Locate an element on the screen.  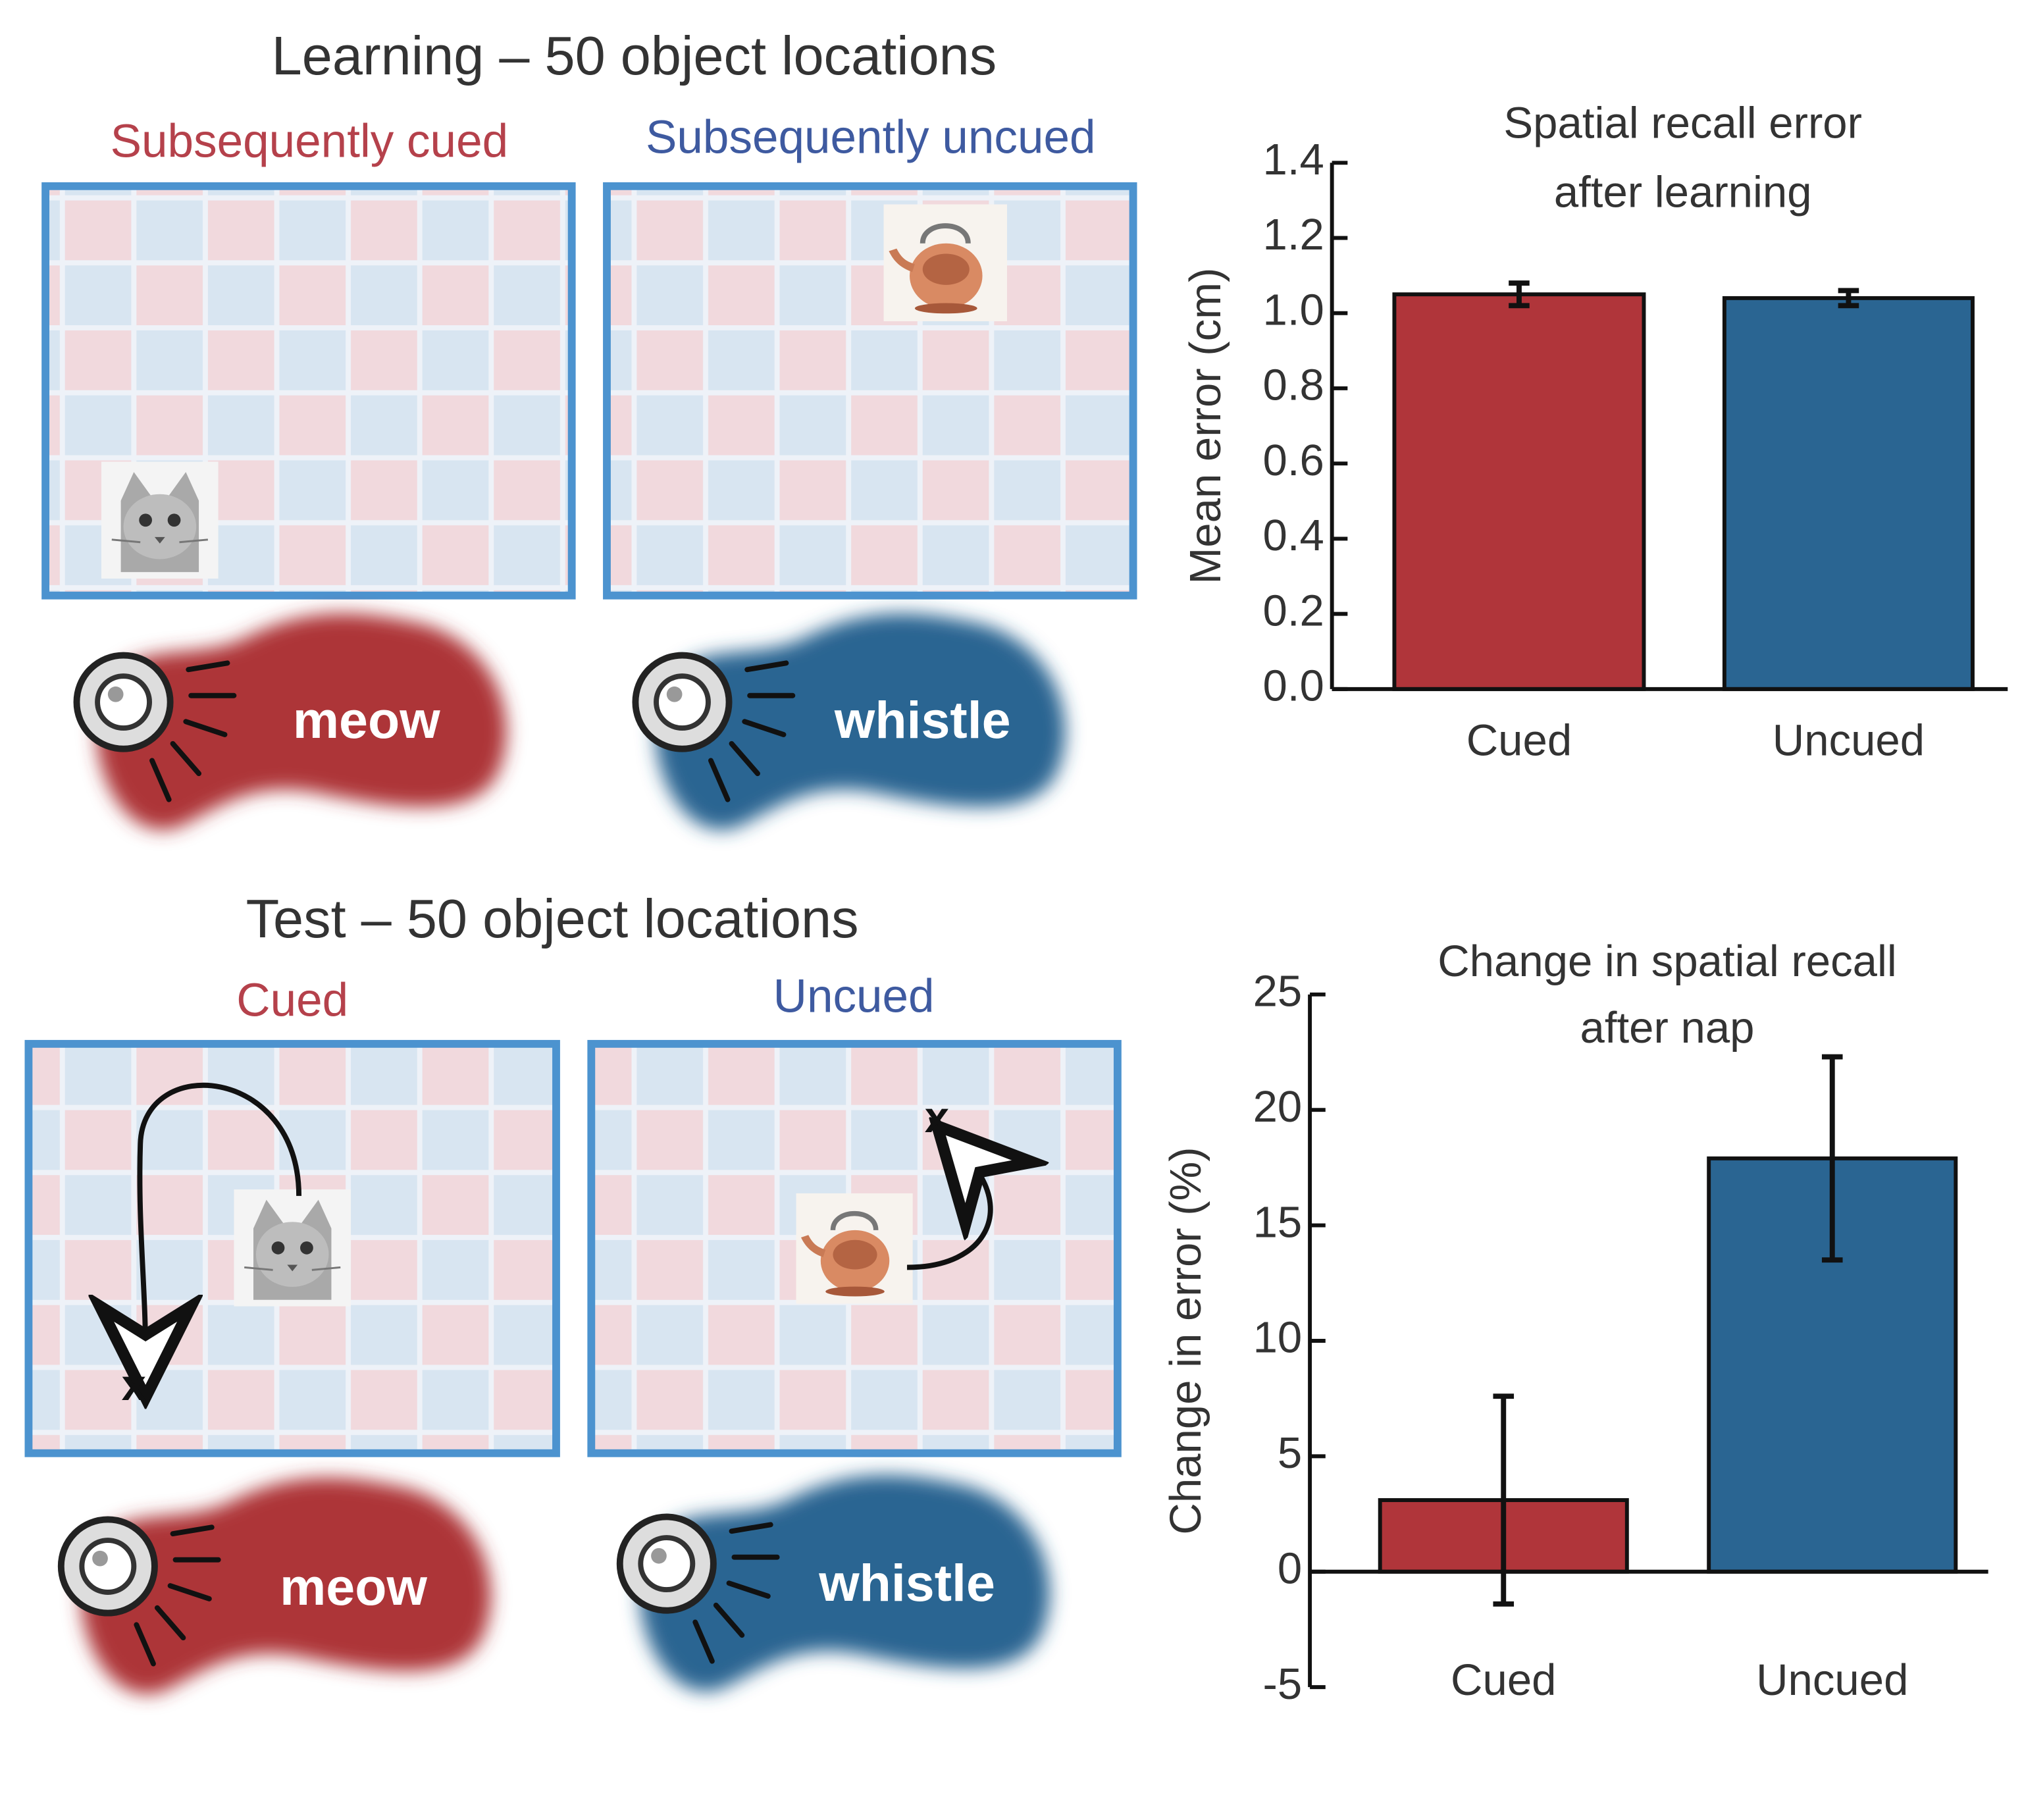
y-axis-label: Change in error (%) is located at coordinates (1185, 1340).